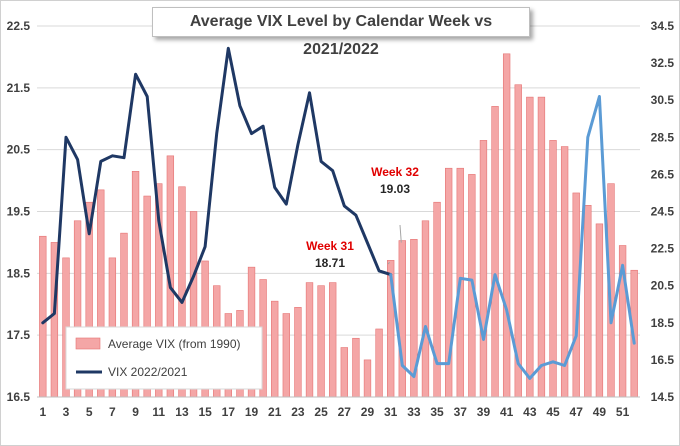 The height and width of the screenshot is (446, 680). Describe the element at coordinates (663, 249) in the screenshot. I see `right-axis-tick-label: 22.5` at that location.